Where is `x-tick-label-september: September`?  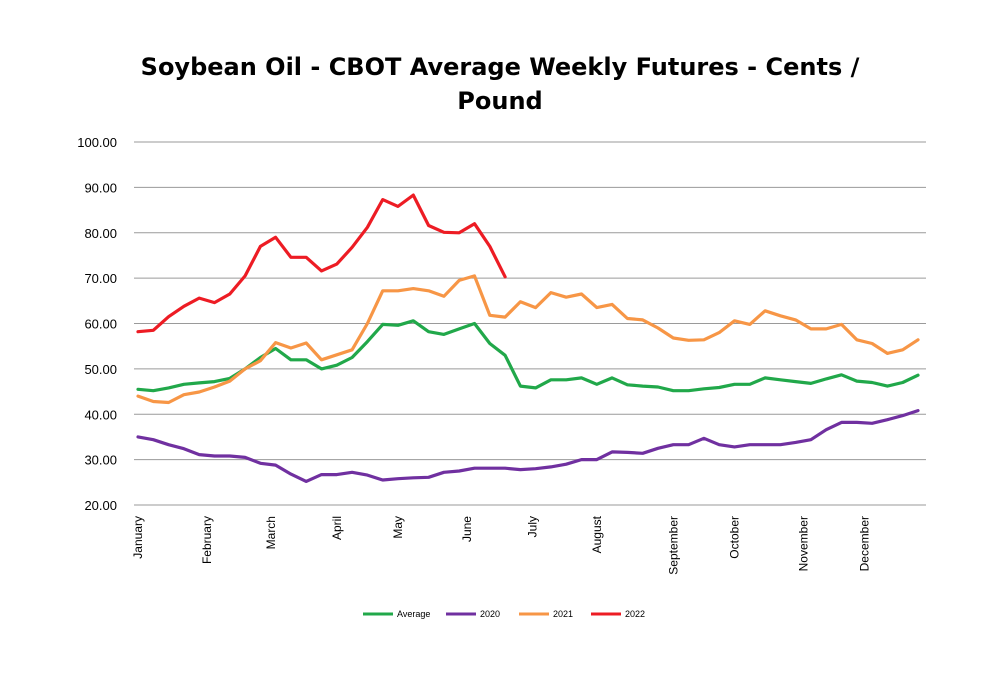 x-tick-label-september: September is located at coordinates (673, 545).